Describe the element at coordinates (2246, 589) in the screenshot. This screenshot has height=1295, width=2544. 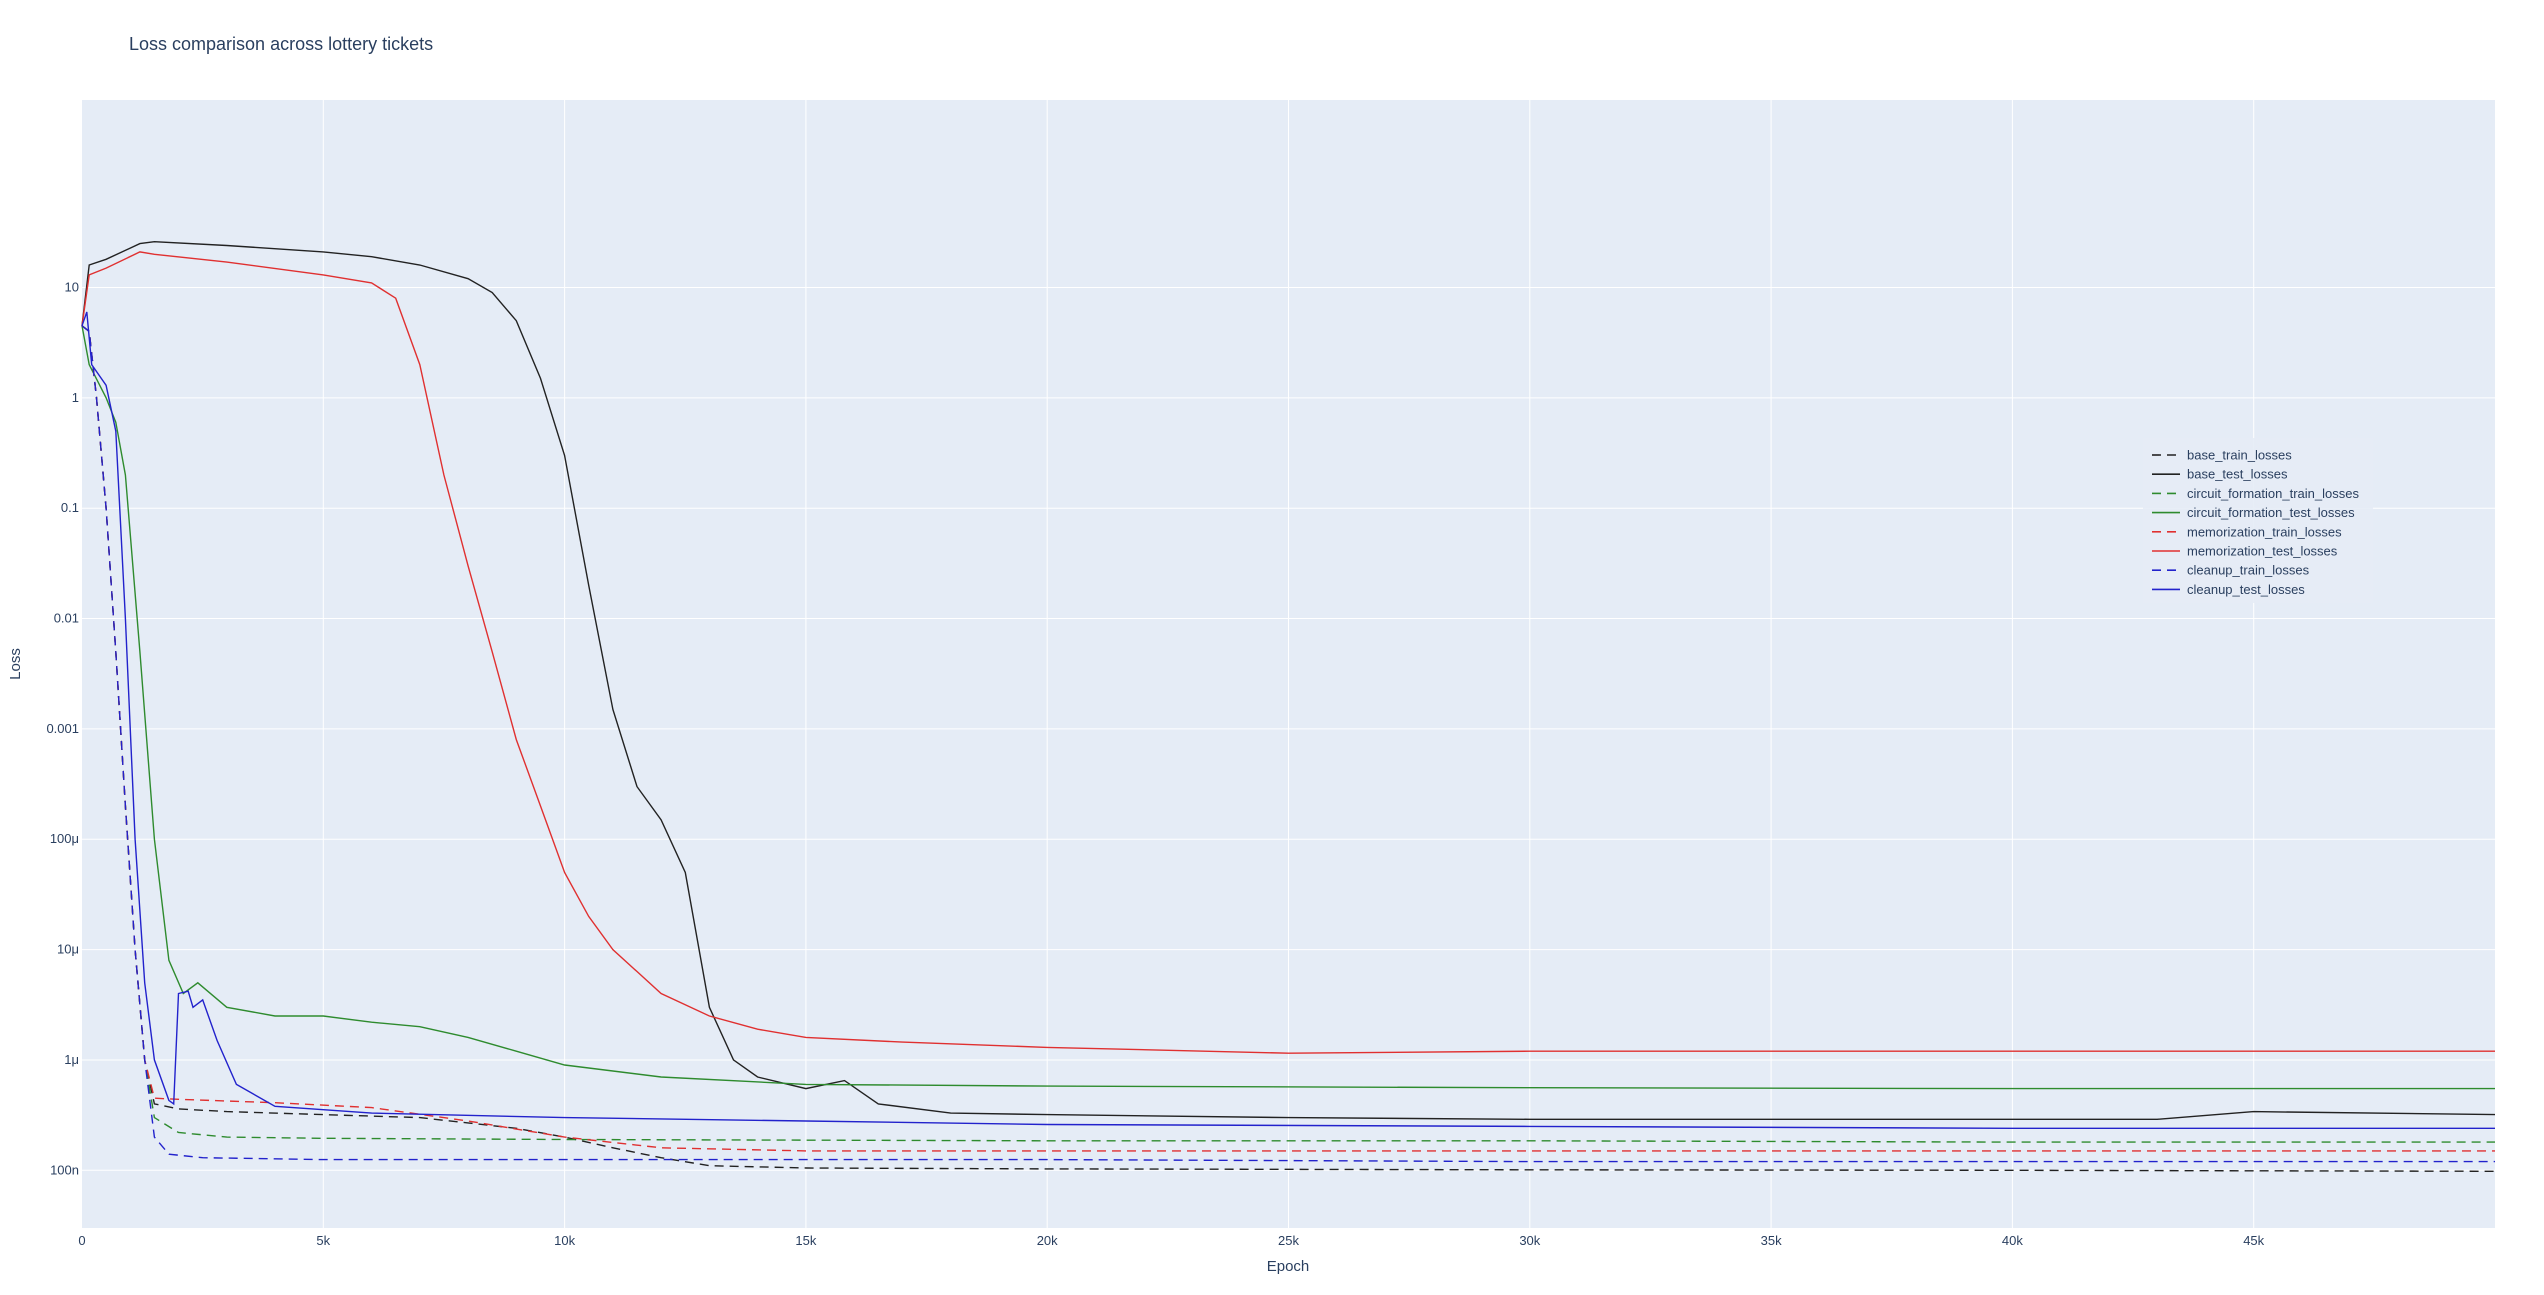
I see `legend-item-label: cleanup_test_losses` at that location.